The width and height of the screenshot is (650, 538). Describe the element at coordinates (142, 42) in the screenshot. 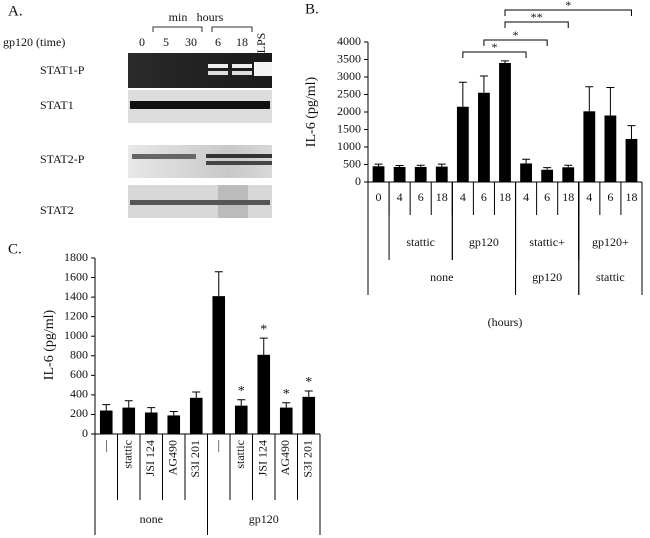

I see `lane-label: 0` at that location.